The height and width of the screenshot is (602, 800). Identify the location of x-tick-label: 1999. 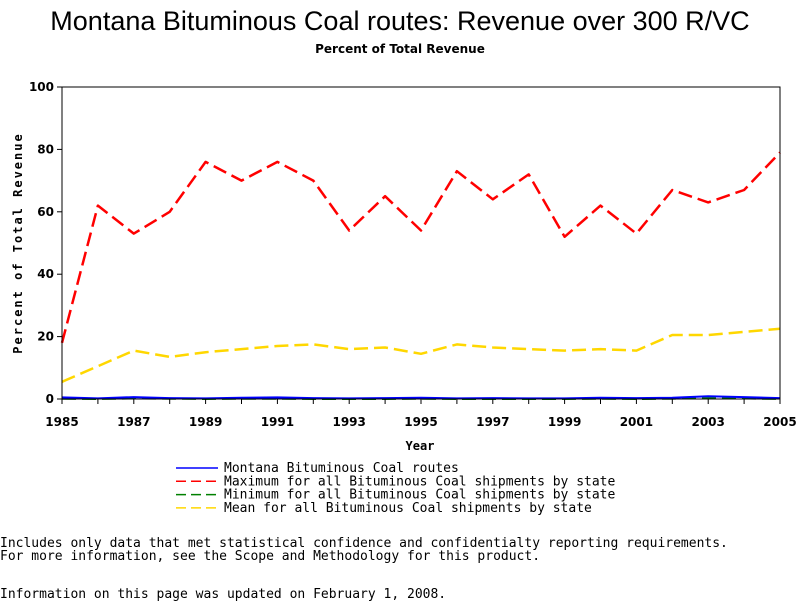
(564, 422).